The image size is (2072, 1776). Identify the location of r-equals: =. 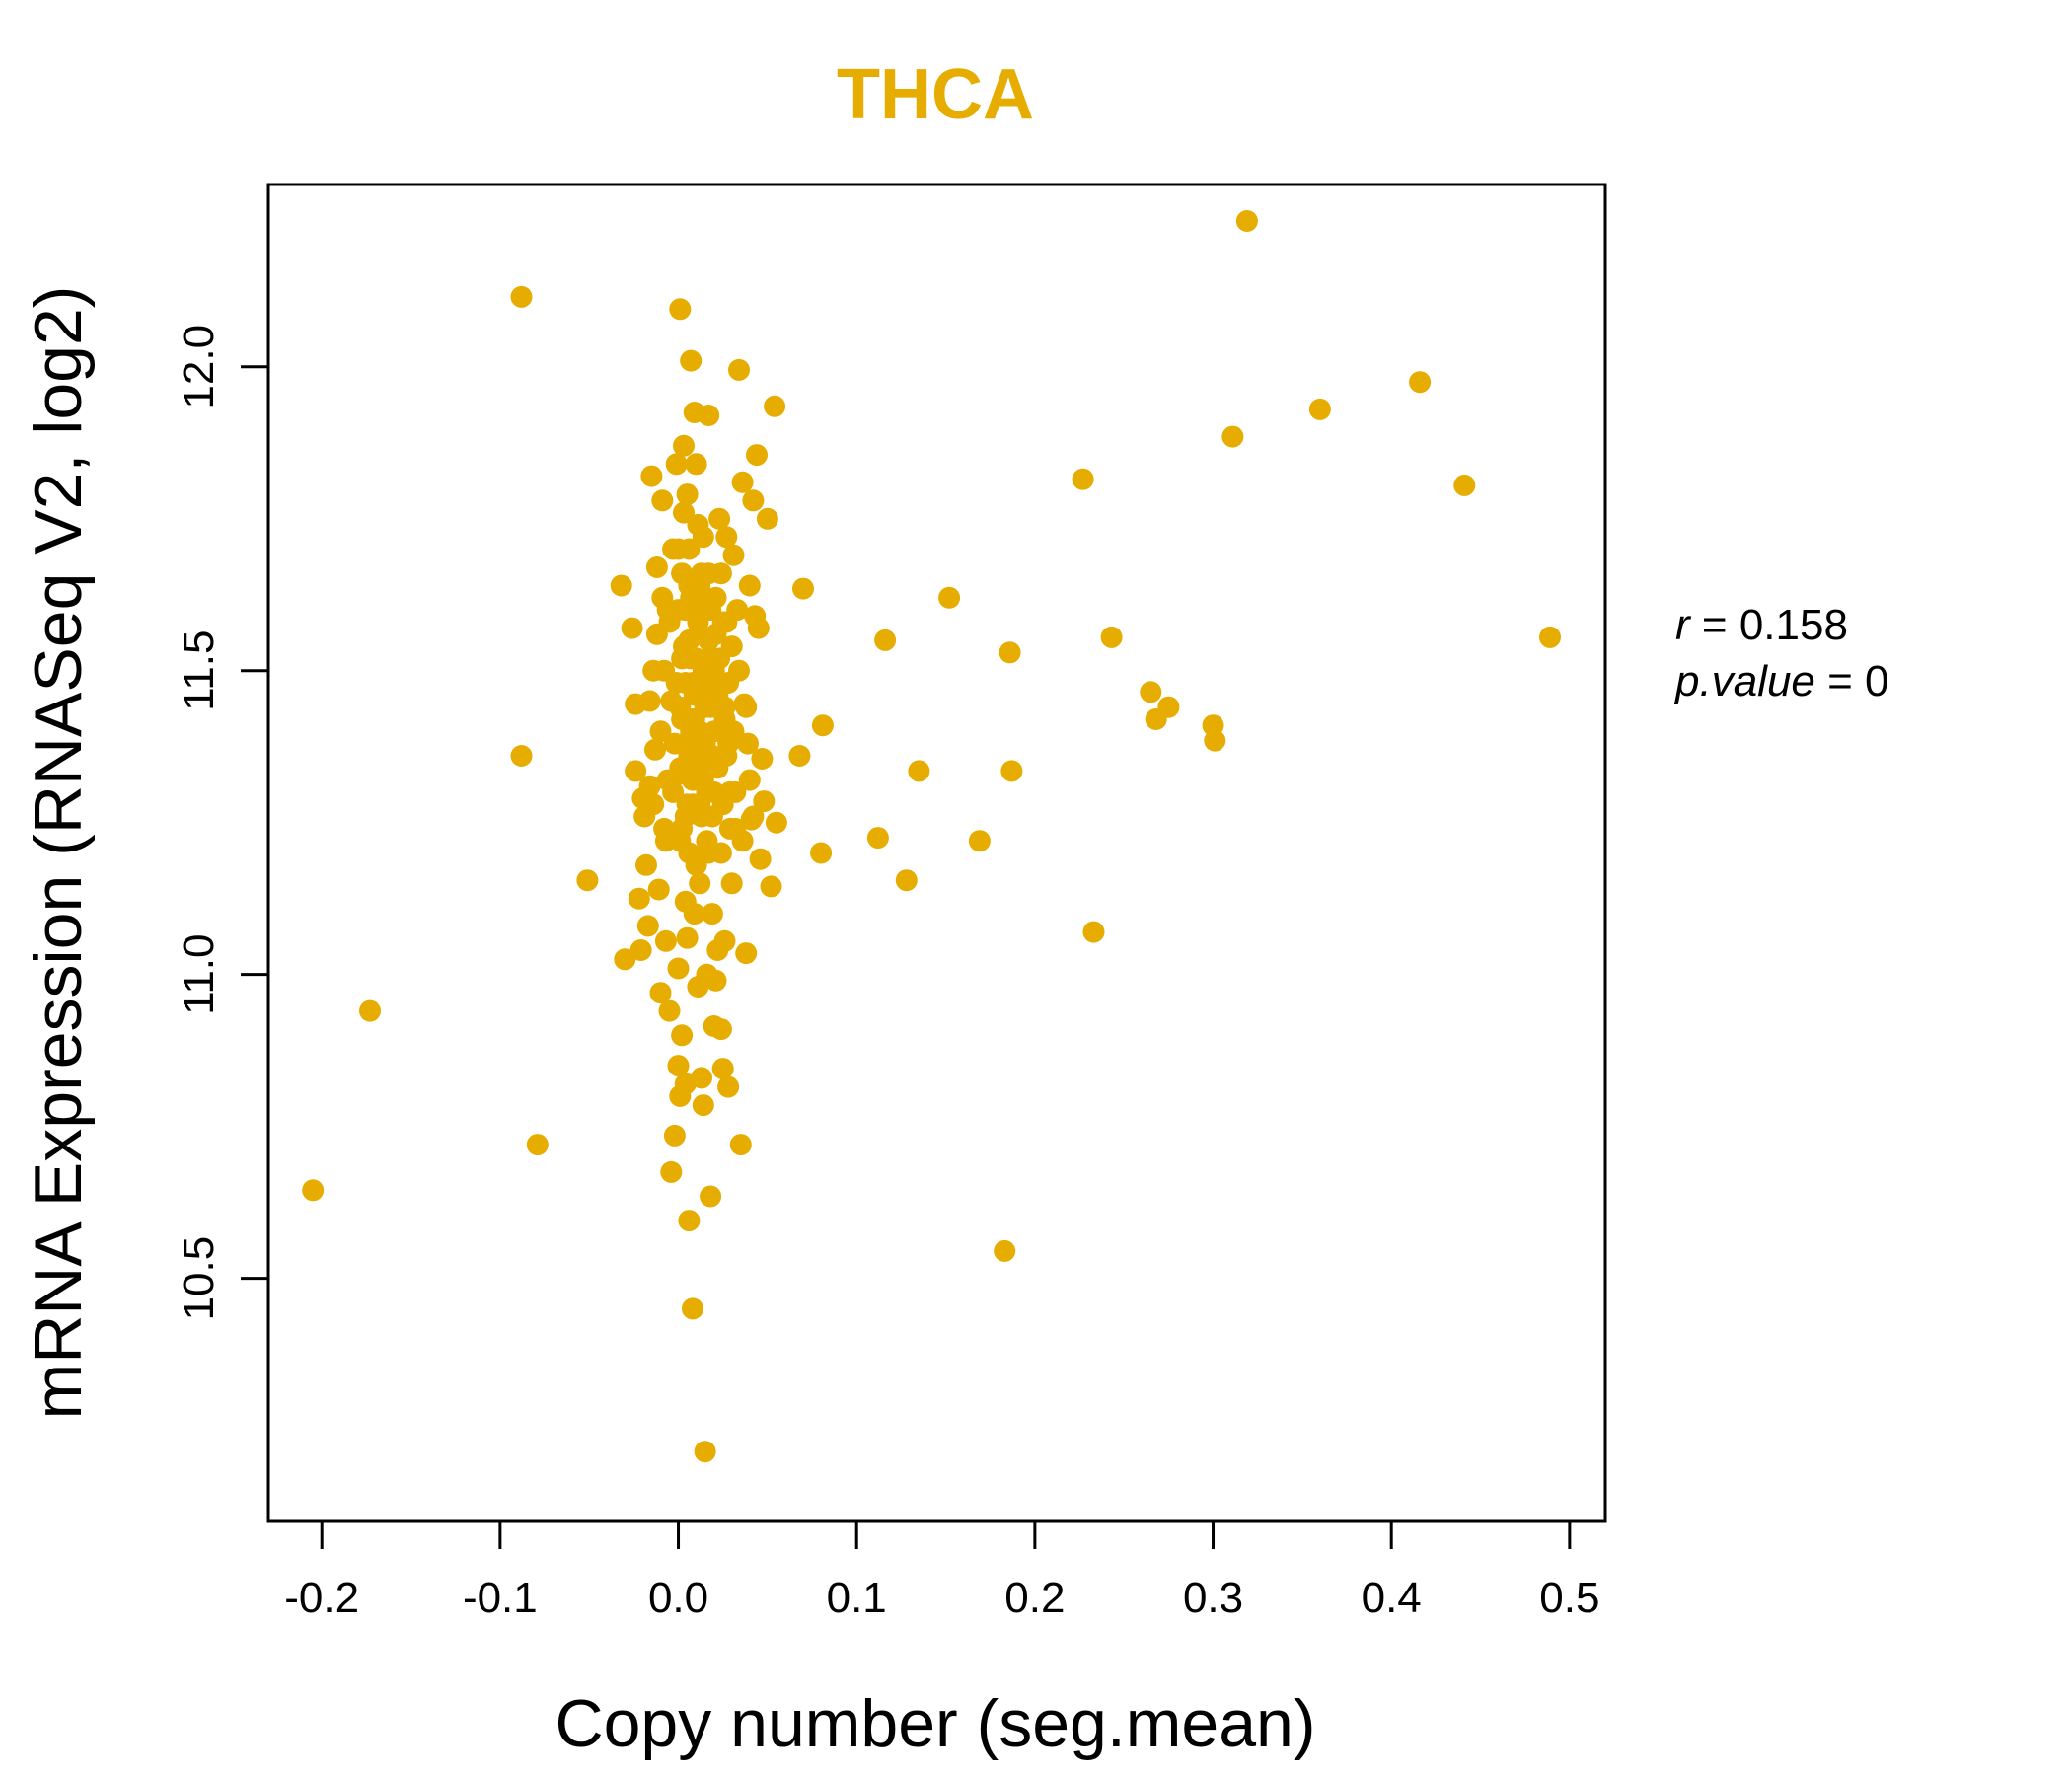
(1721, 625).